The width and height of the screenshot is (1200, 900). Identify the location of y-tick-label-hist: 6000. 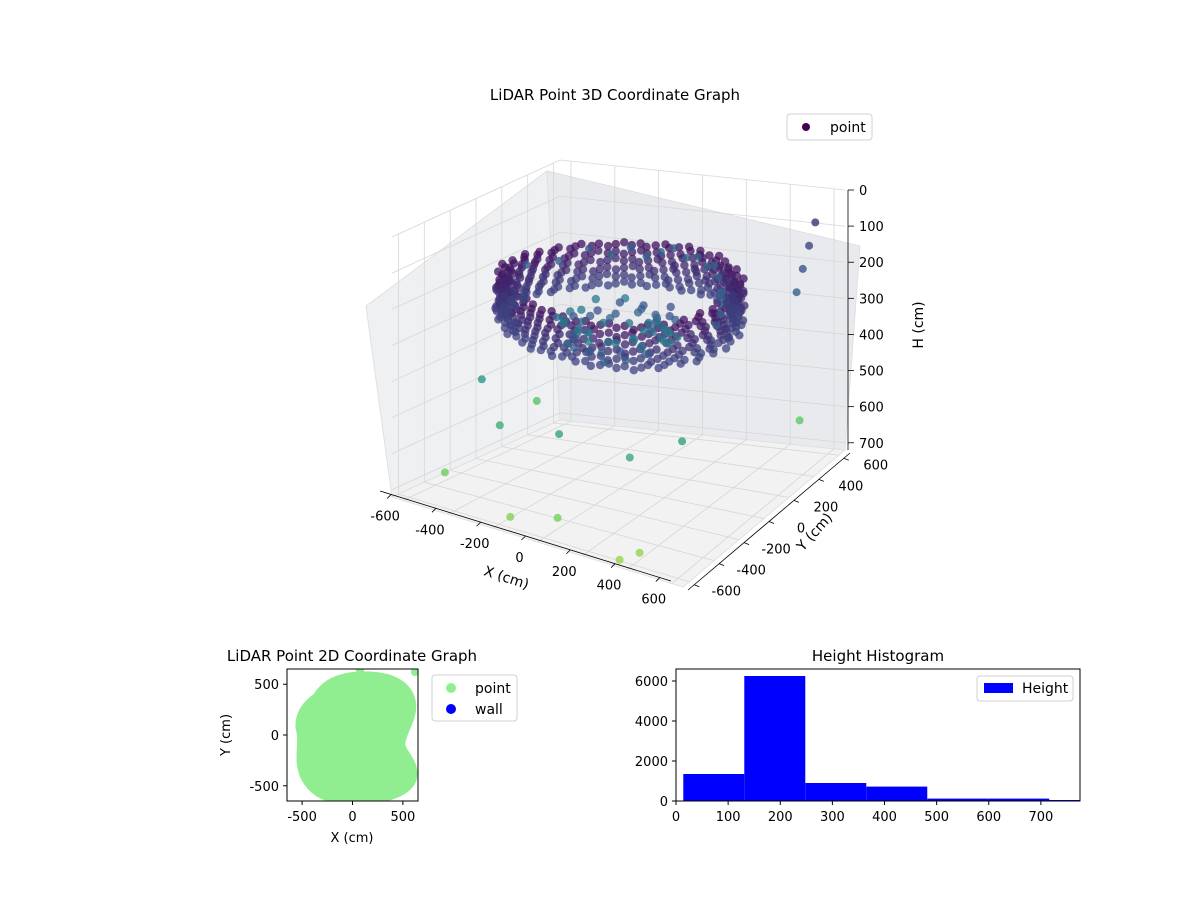
(651, 682).